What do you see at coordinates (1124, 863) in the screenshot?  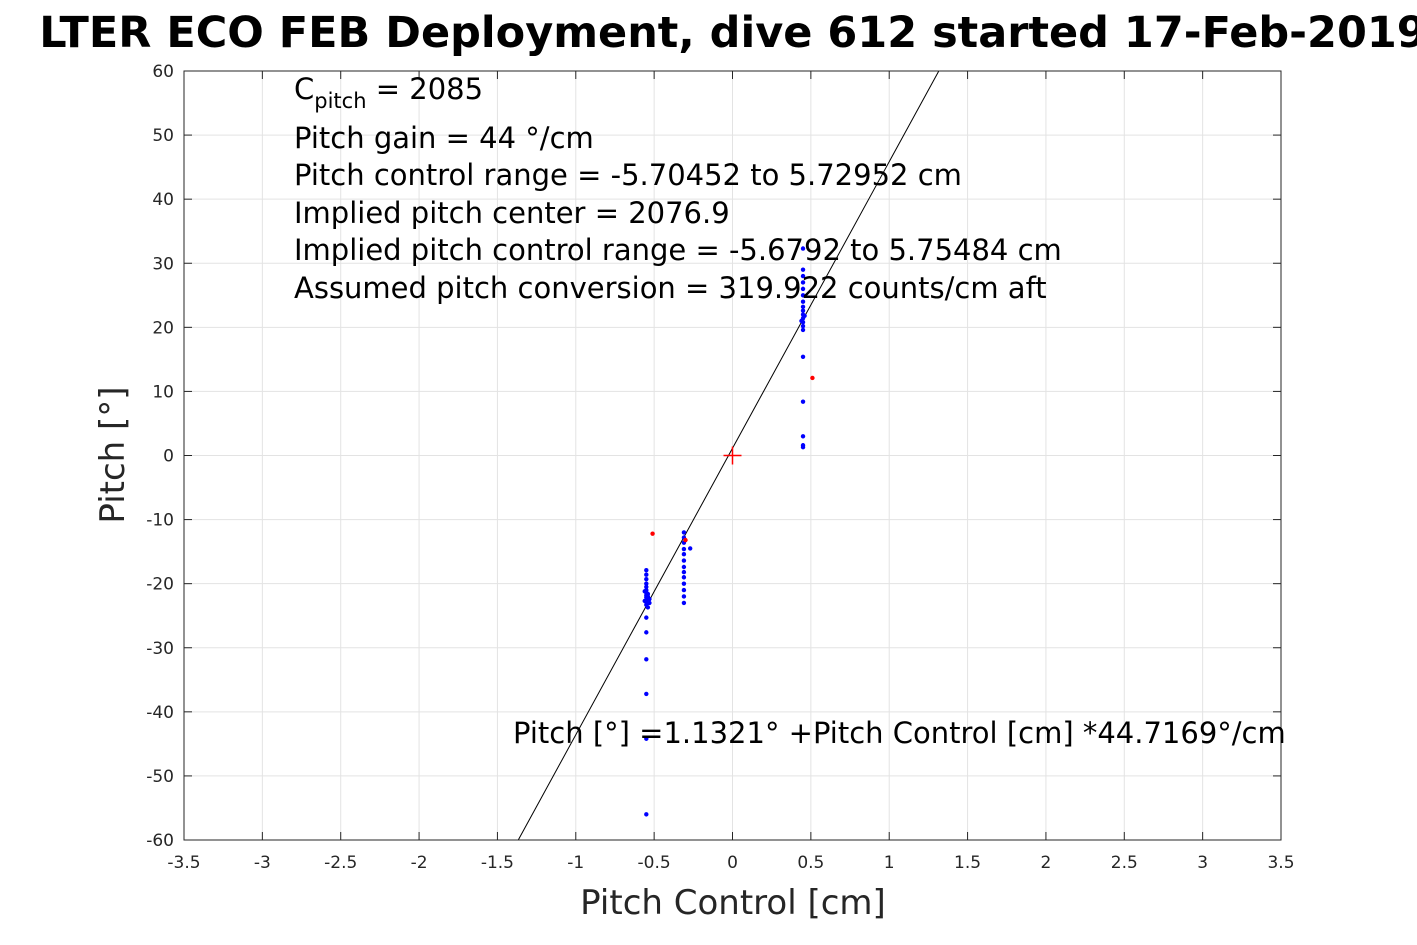 I see `x-tick-label: 2.5` at bounding box center [1124, 863].